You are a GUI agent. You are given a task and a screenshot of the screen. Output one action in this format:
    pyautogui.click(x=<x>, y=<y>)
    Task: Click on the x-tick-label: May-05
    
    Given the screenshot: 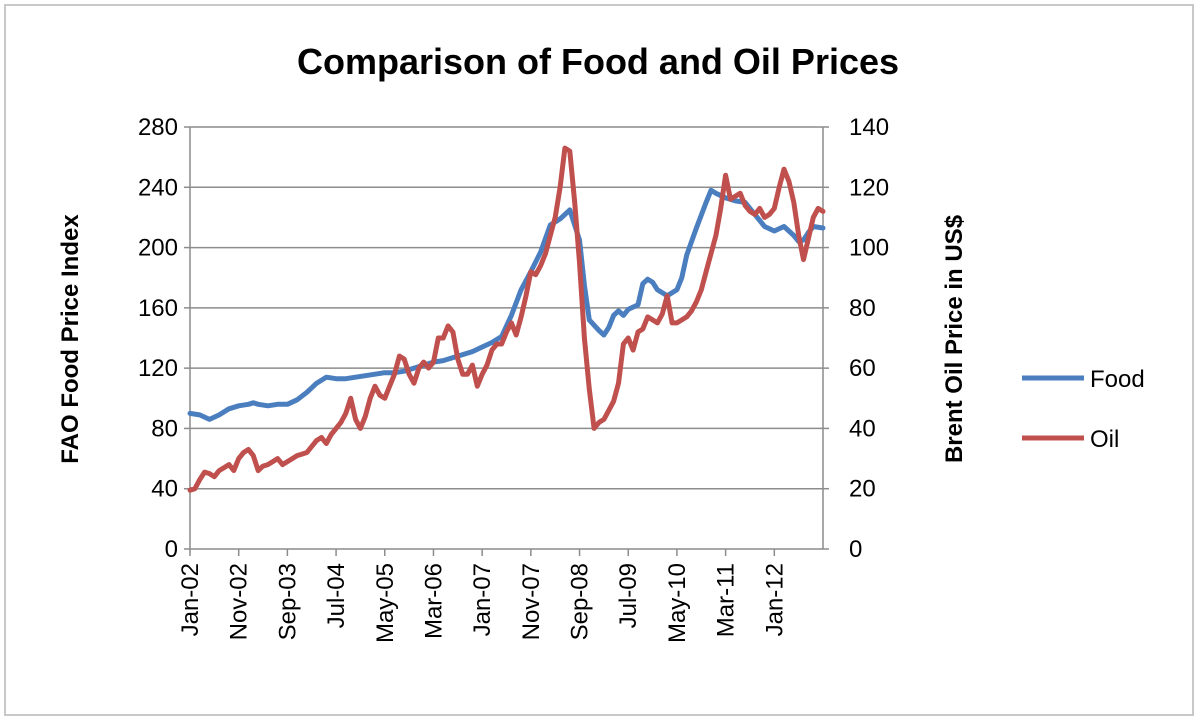 What is the action you would take?
    pyautogui.click(x=385, y=603)
    